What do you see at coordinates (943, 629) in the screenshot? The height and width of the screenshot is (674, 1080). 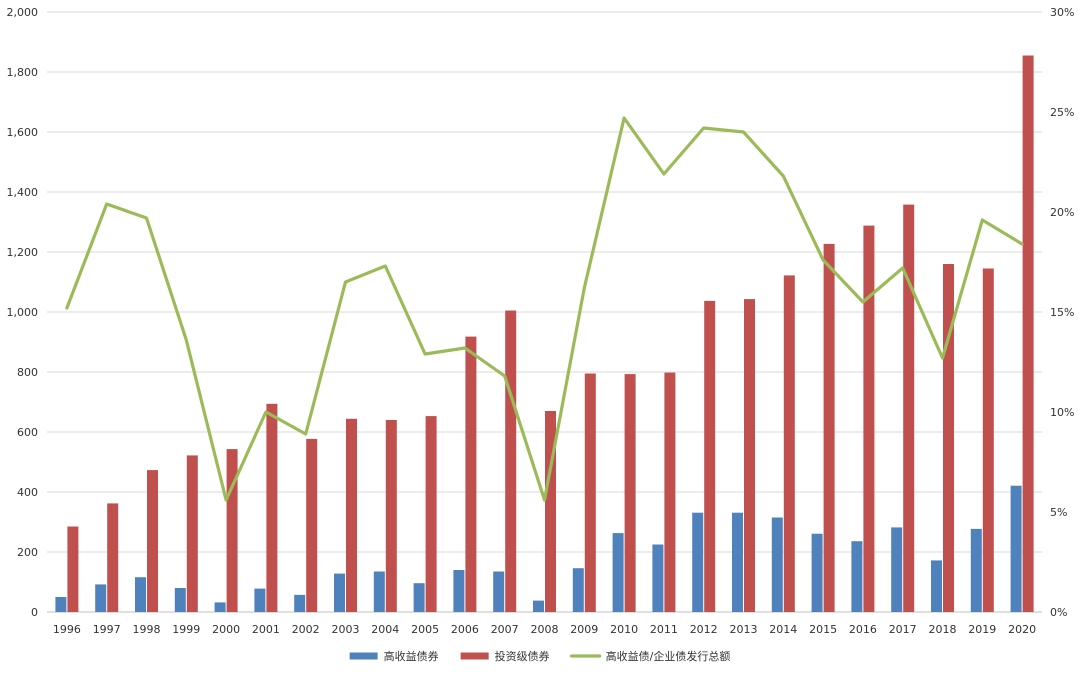 I see `x-tick-label: 2018` at bounding box center [943, 629].